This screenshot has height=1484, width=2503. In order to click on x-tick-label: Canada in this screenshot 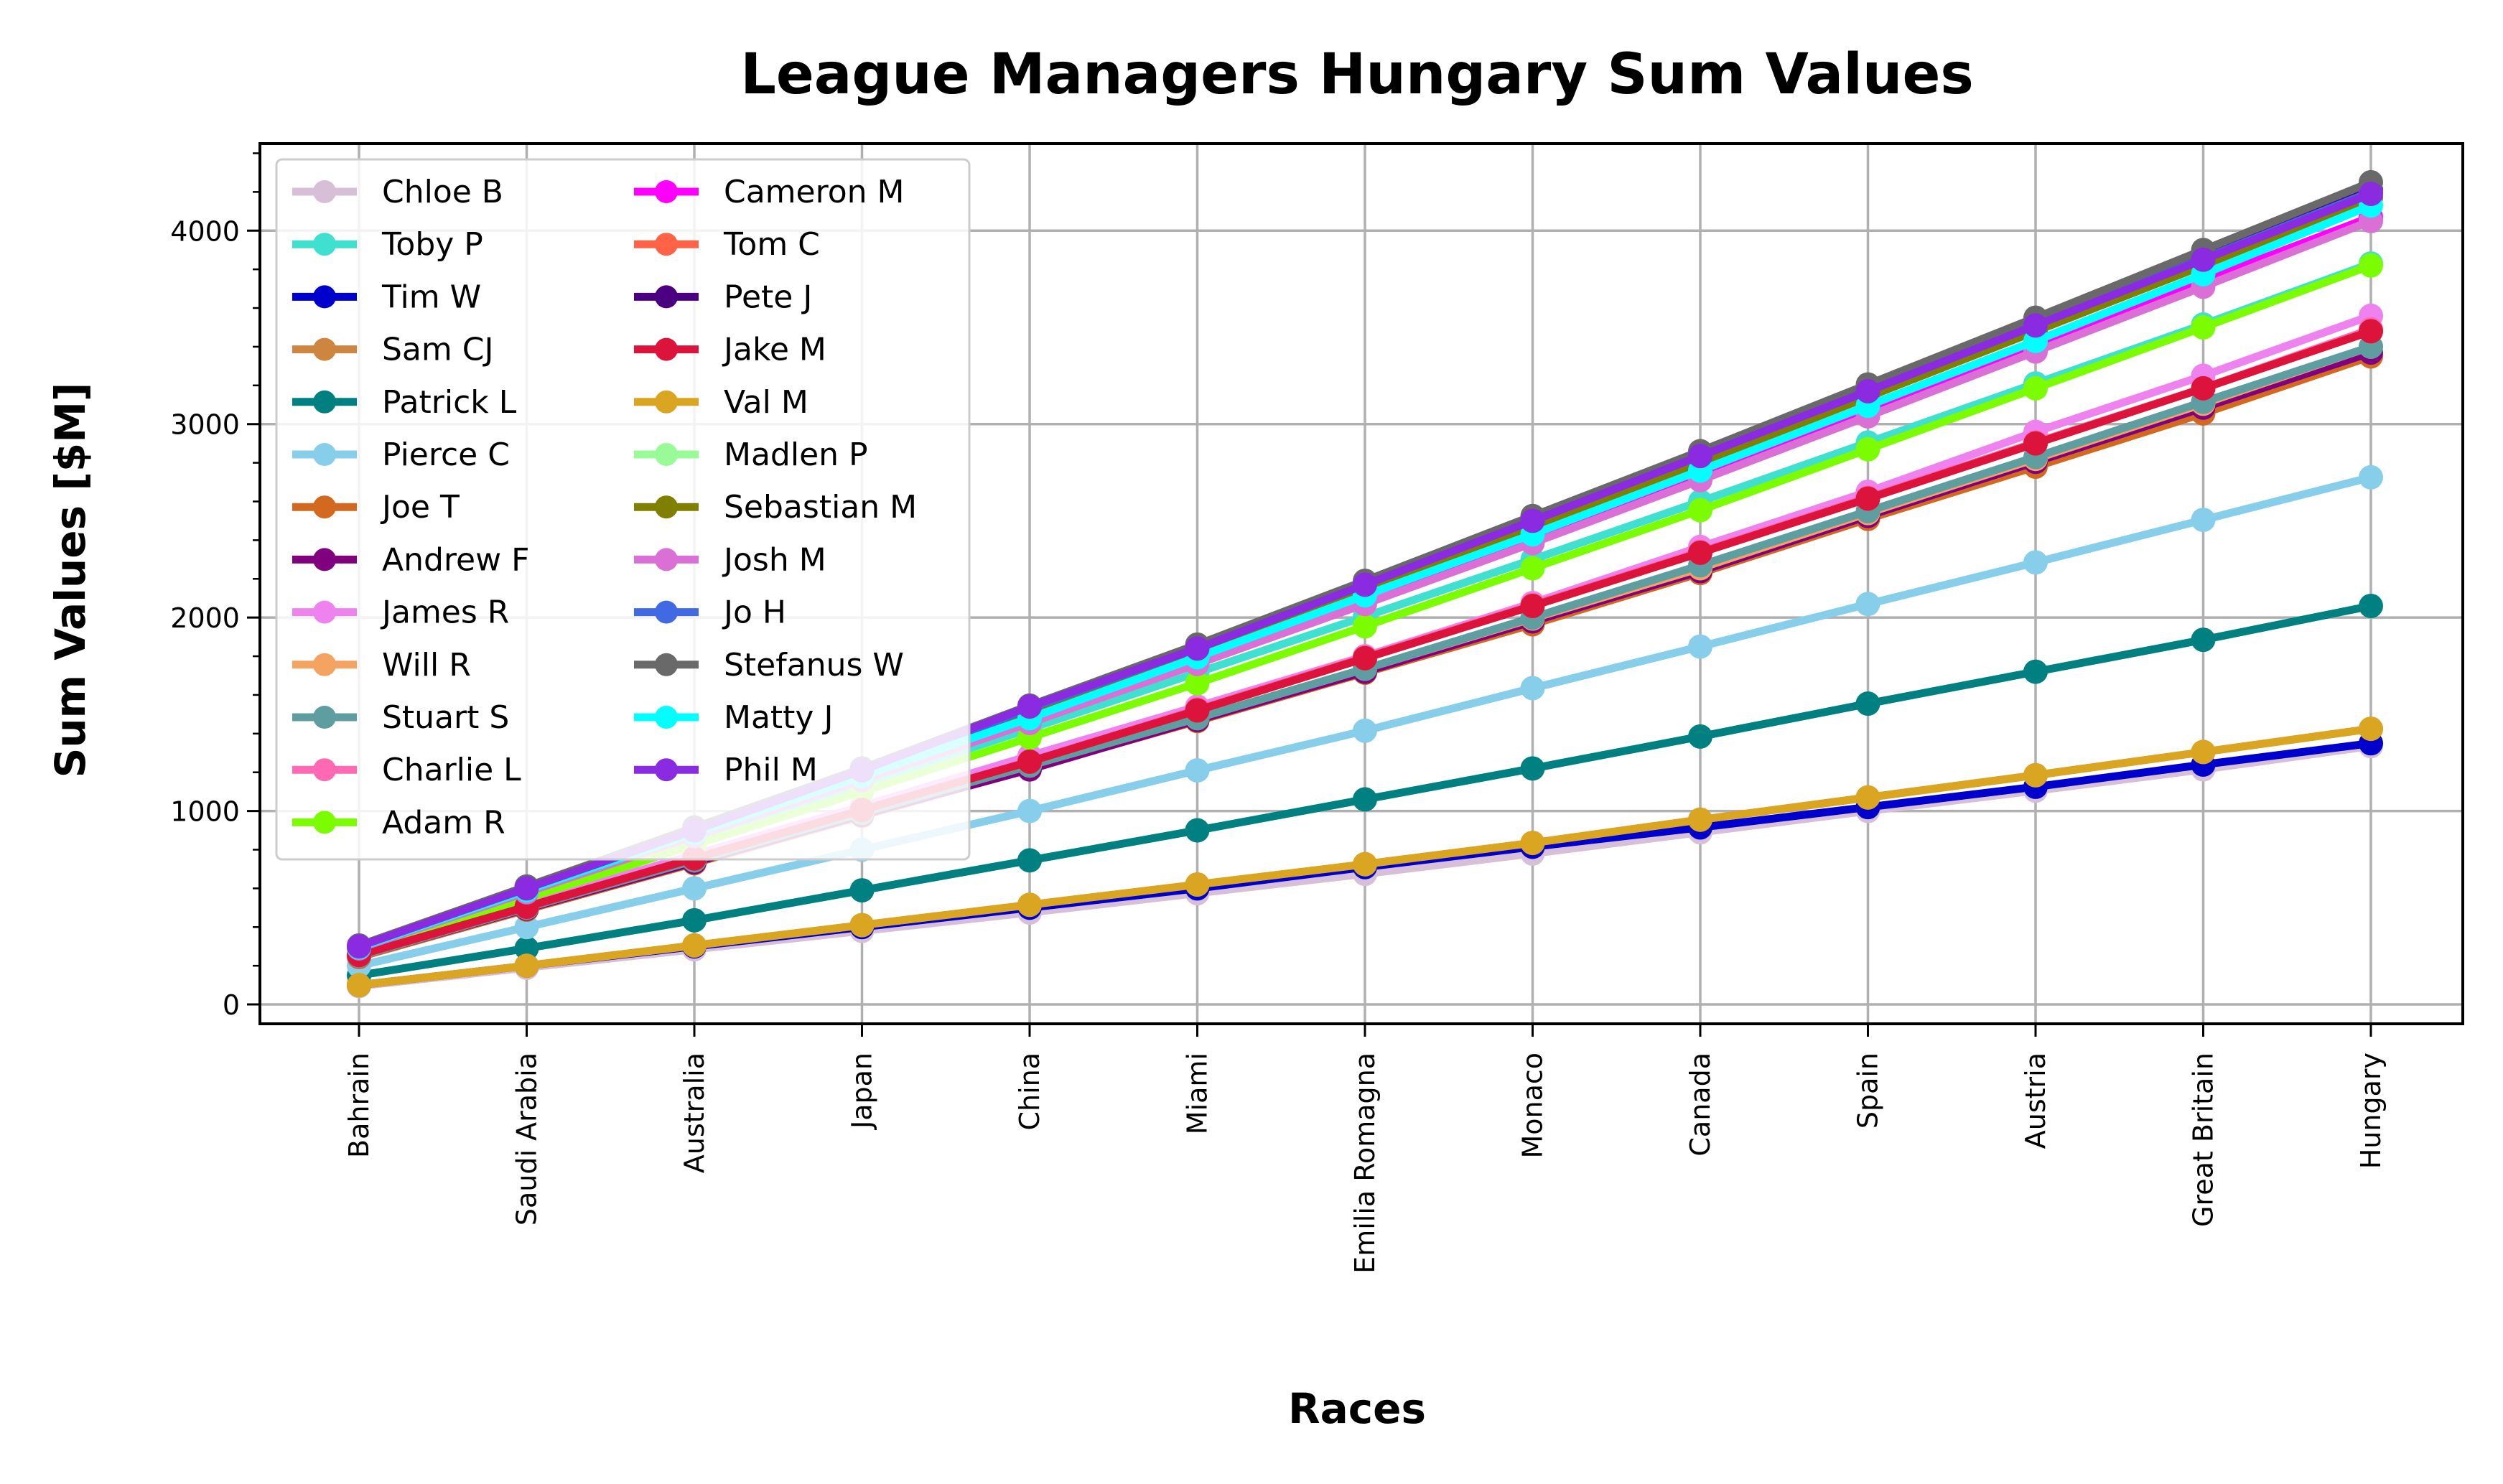, I will do `click(1700, 1105)`.